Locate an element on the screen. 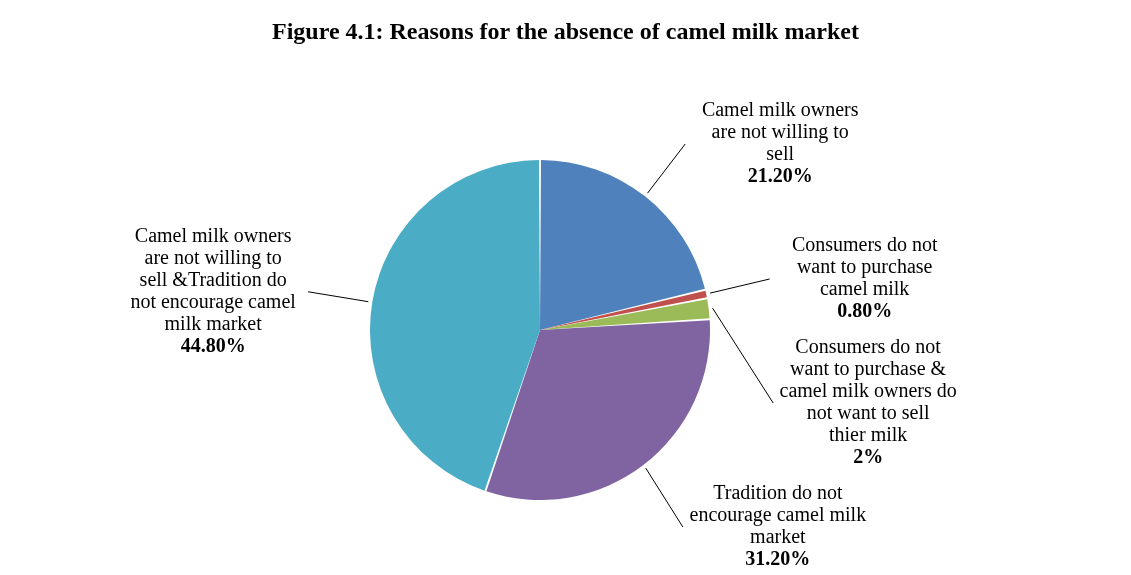 The image size is (1131, 575). chart-title: Figure 4.1: Reasons for the absence of camel milk market is located at coordinates (565, 31).